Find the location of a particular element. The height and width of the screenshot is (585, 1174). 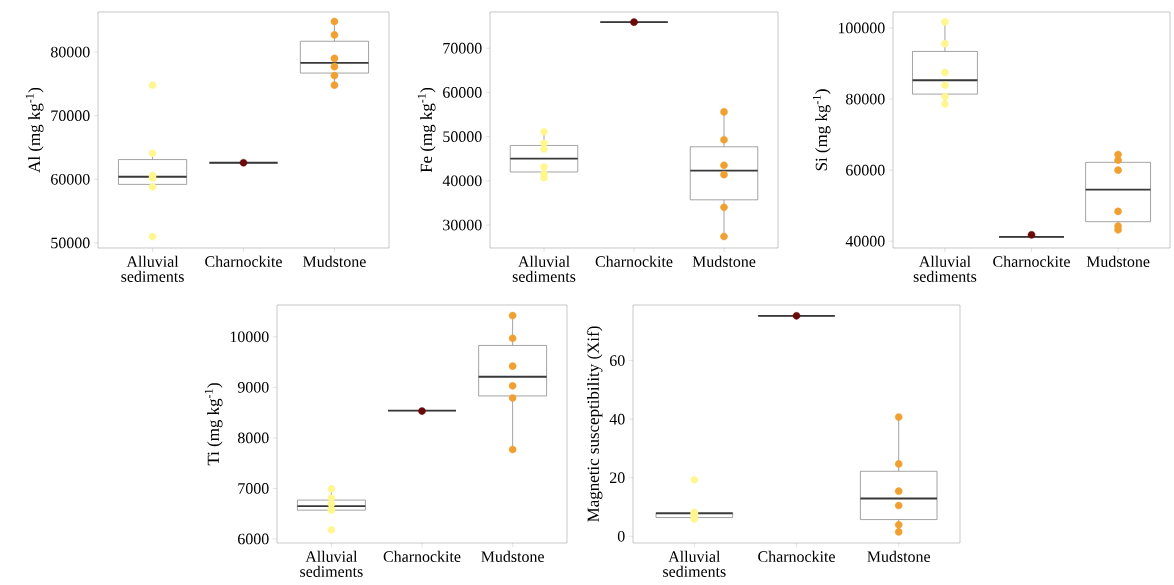

y-tick-label: 30000 is located at coordinates (462, 225).